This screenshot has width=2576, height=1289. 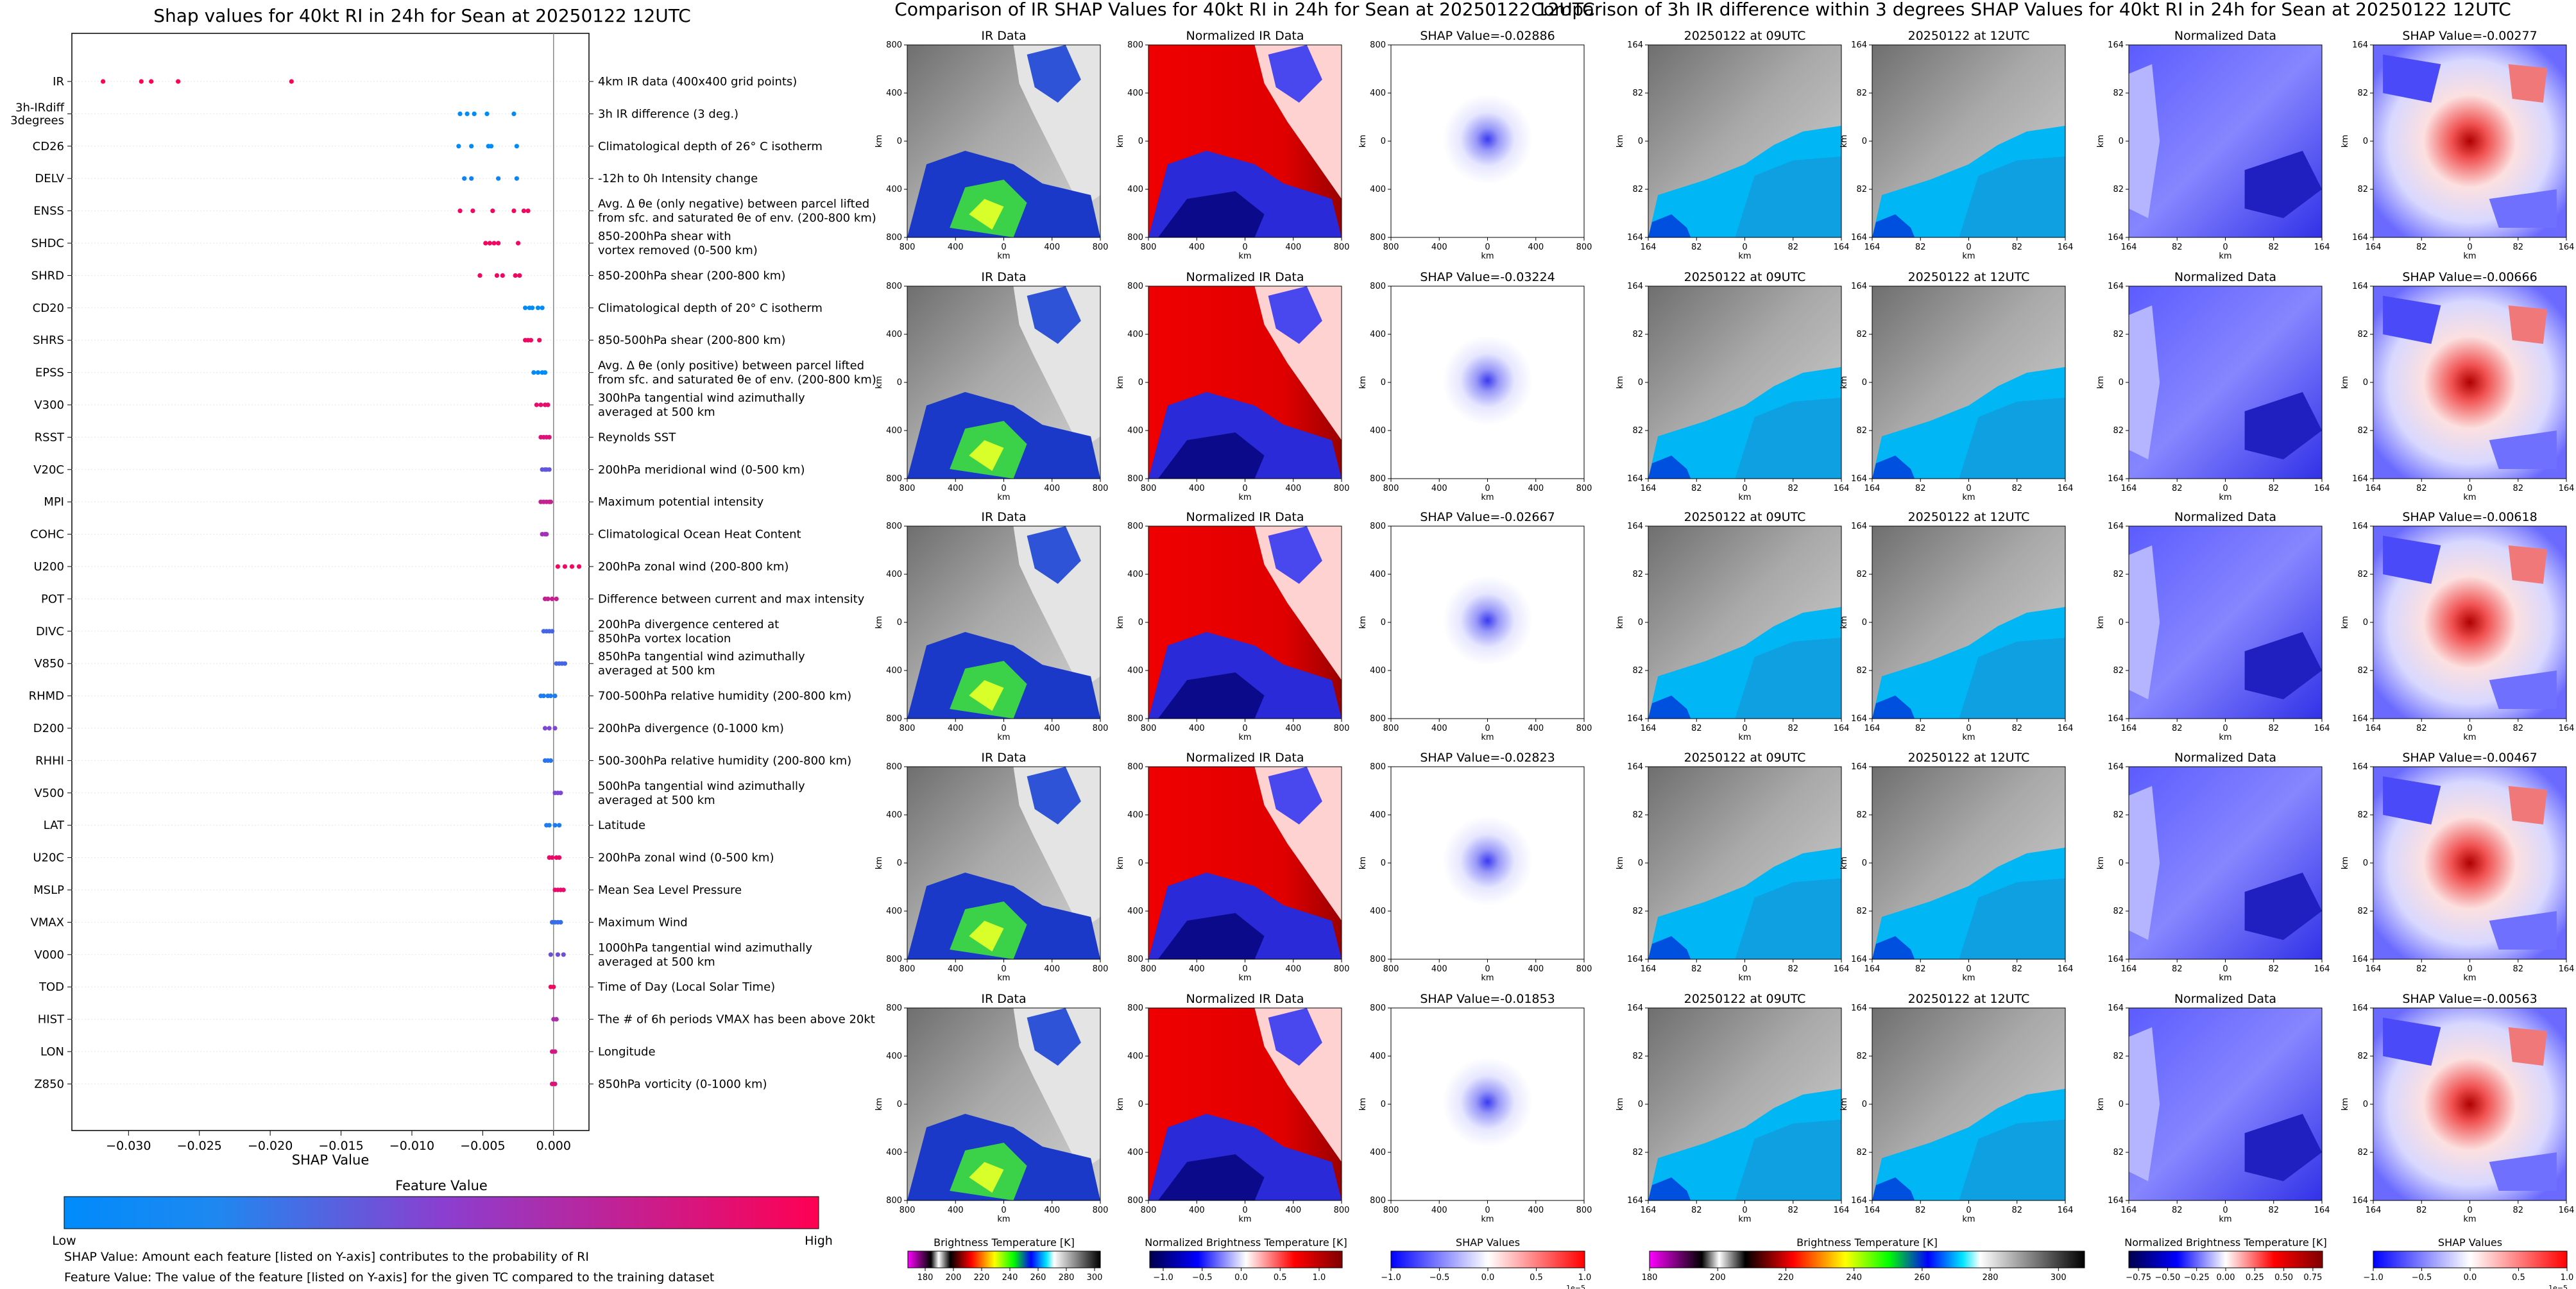 I want to click on ir-ytick-label: 0, so click(x=1140, y=1104).